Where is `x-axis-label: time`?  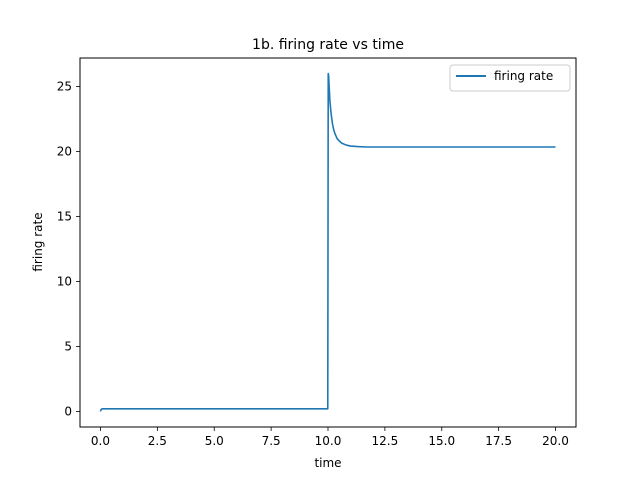 x-axis-label: time is located at coordinates (327, 463).